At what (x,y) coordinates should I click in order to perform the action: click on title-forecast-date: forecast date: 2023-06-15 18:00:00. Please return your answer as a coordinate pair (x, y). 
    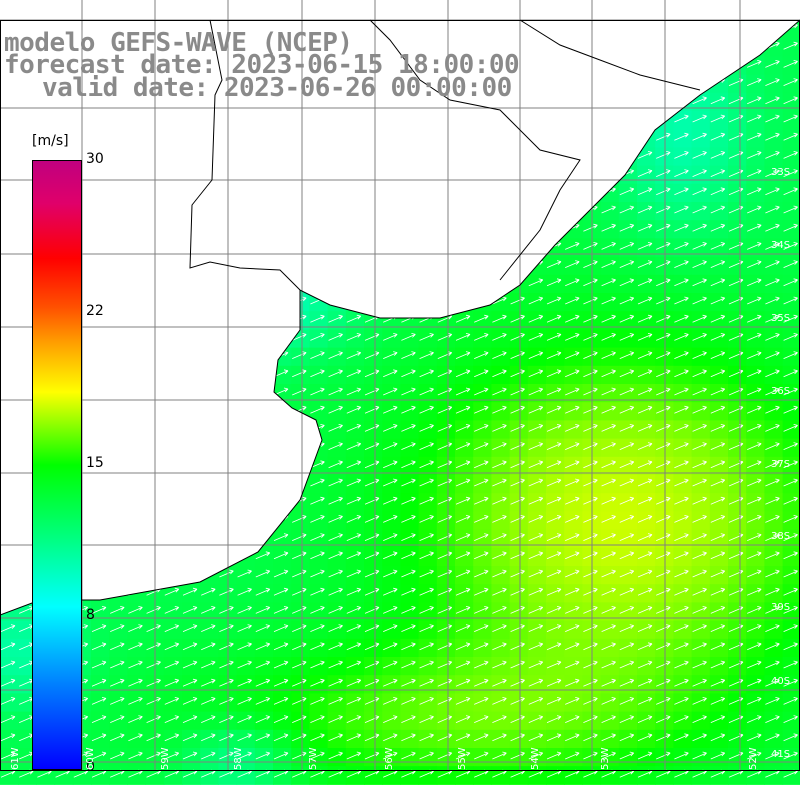
    Looking at the image, I should click on (262, 65).